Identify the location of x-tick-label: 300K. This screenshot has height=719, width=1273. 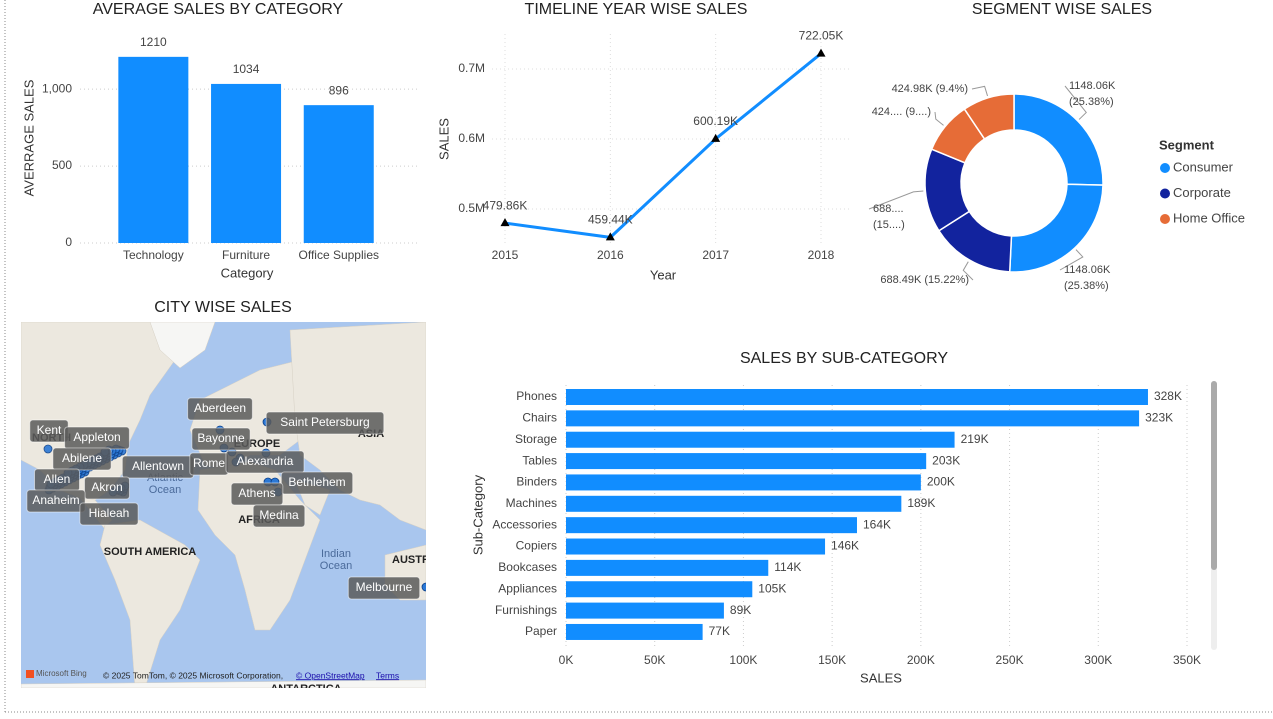
(1098, 660).